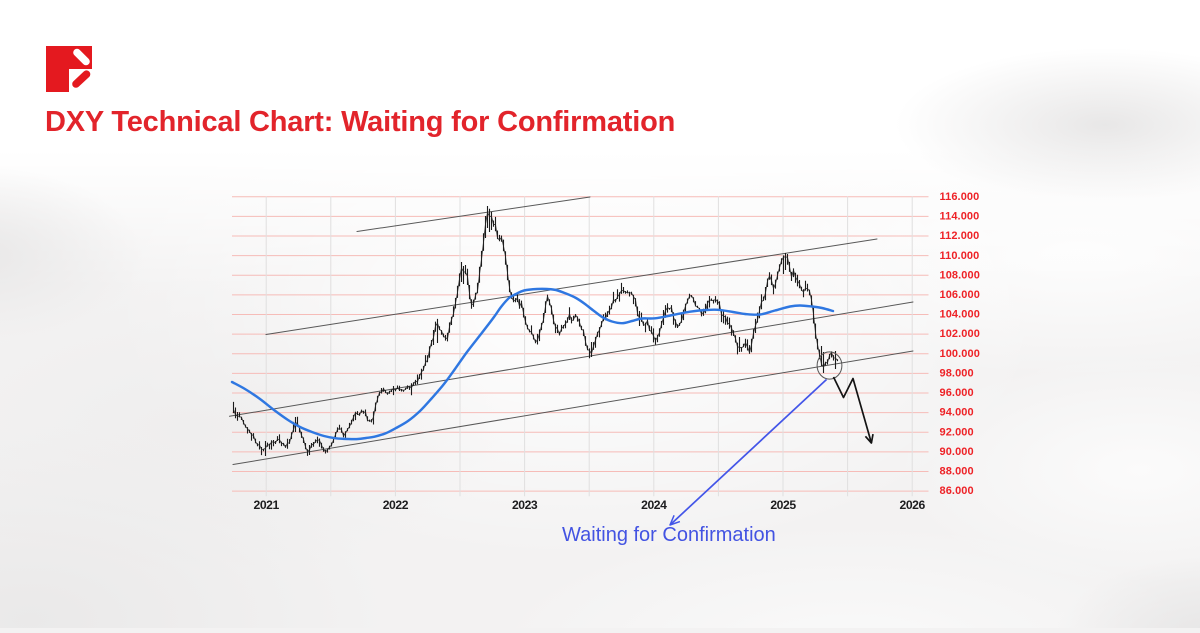 This screenshot has width=1200, height=633. Describe the element at coordinates (960, 217) in the screenshot. I see `svg-text: 114.000` at that location.